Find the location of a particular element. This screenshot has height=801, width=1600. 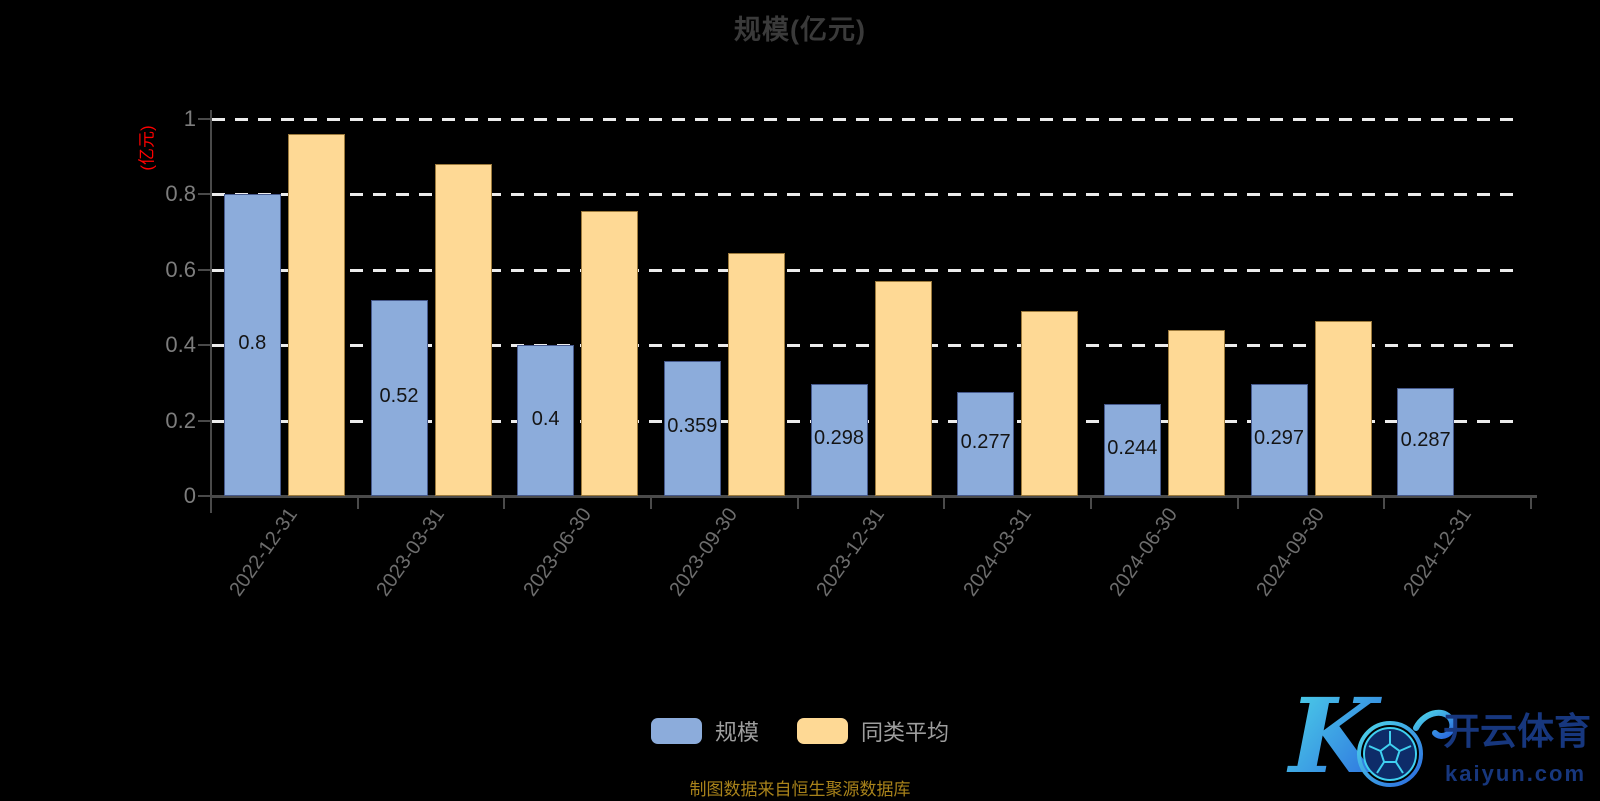

x-axis-category-label: 2023-03-31 is located at coordinates (411, 552).